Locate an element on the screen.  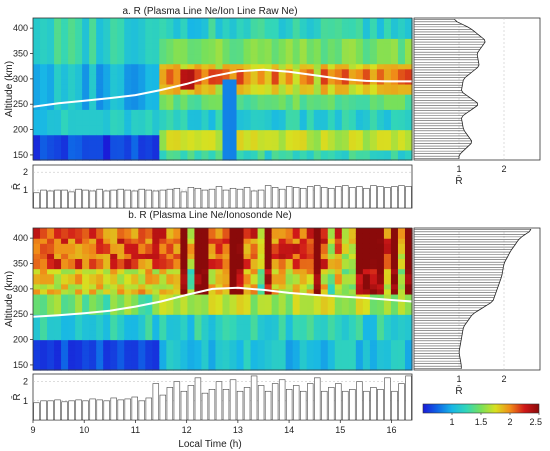
peak-altitude-line is located at coordinates (222, 302).